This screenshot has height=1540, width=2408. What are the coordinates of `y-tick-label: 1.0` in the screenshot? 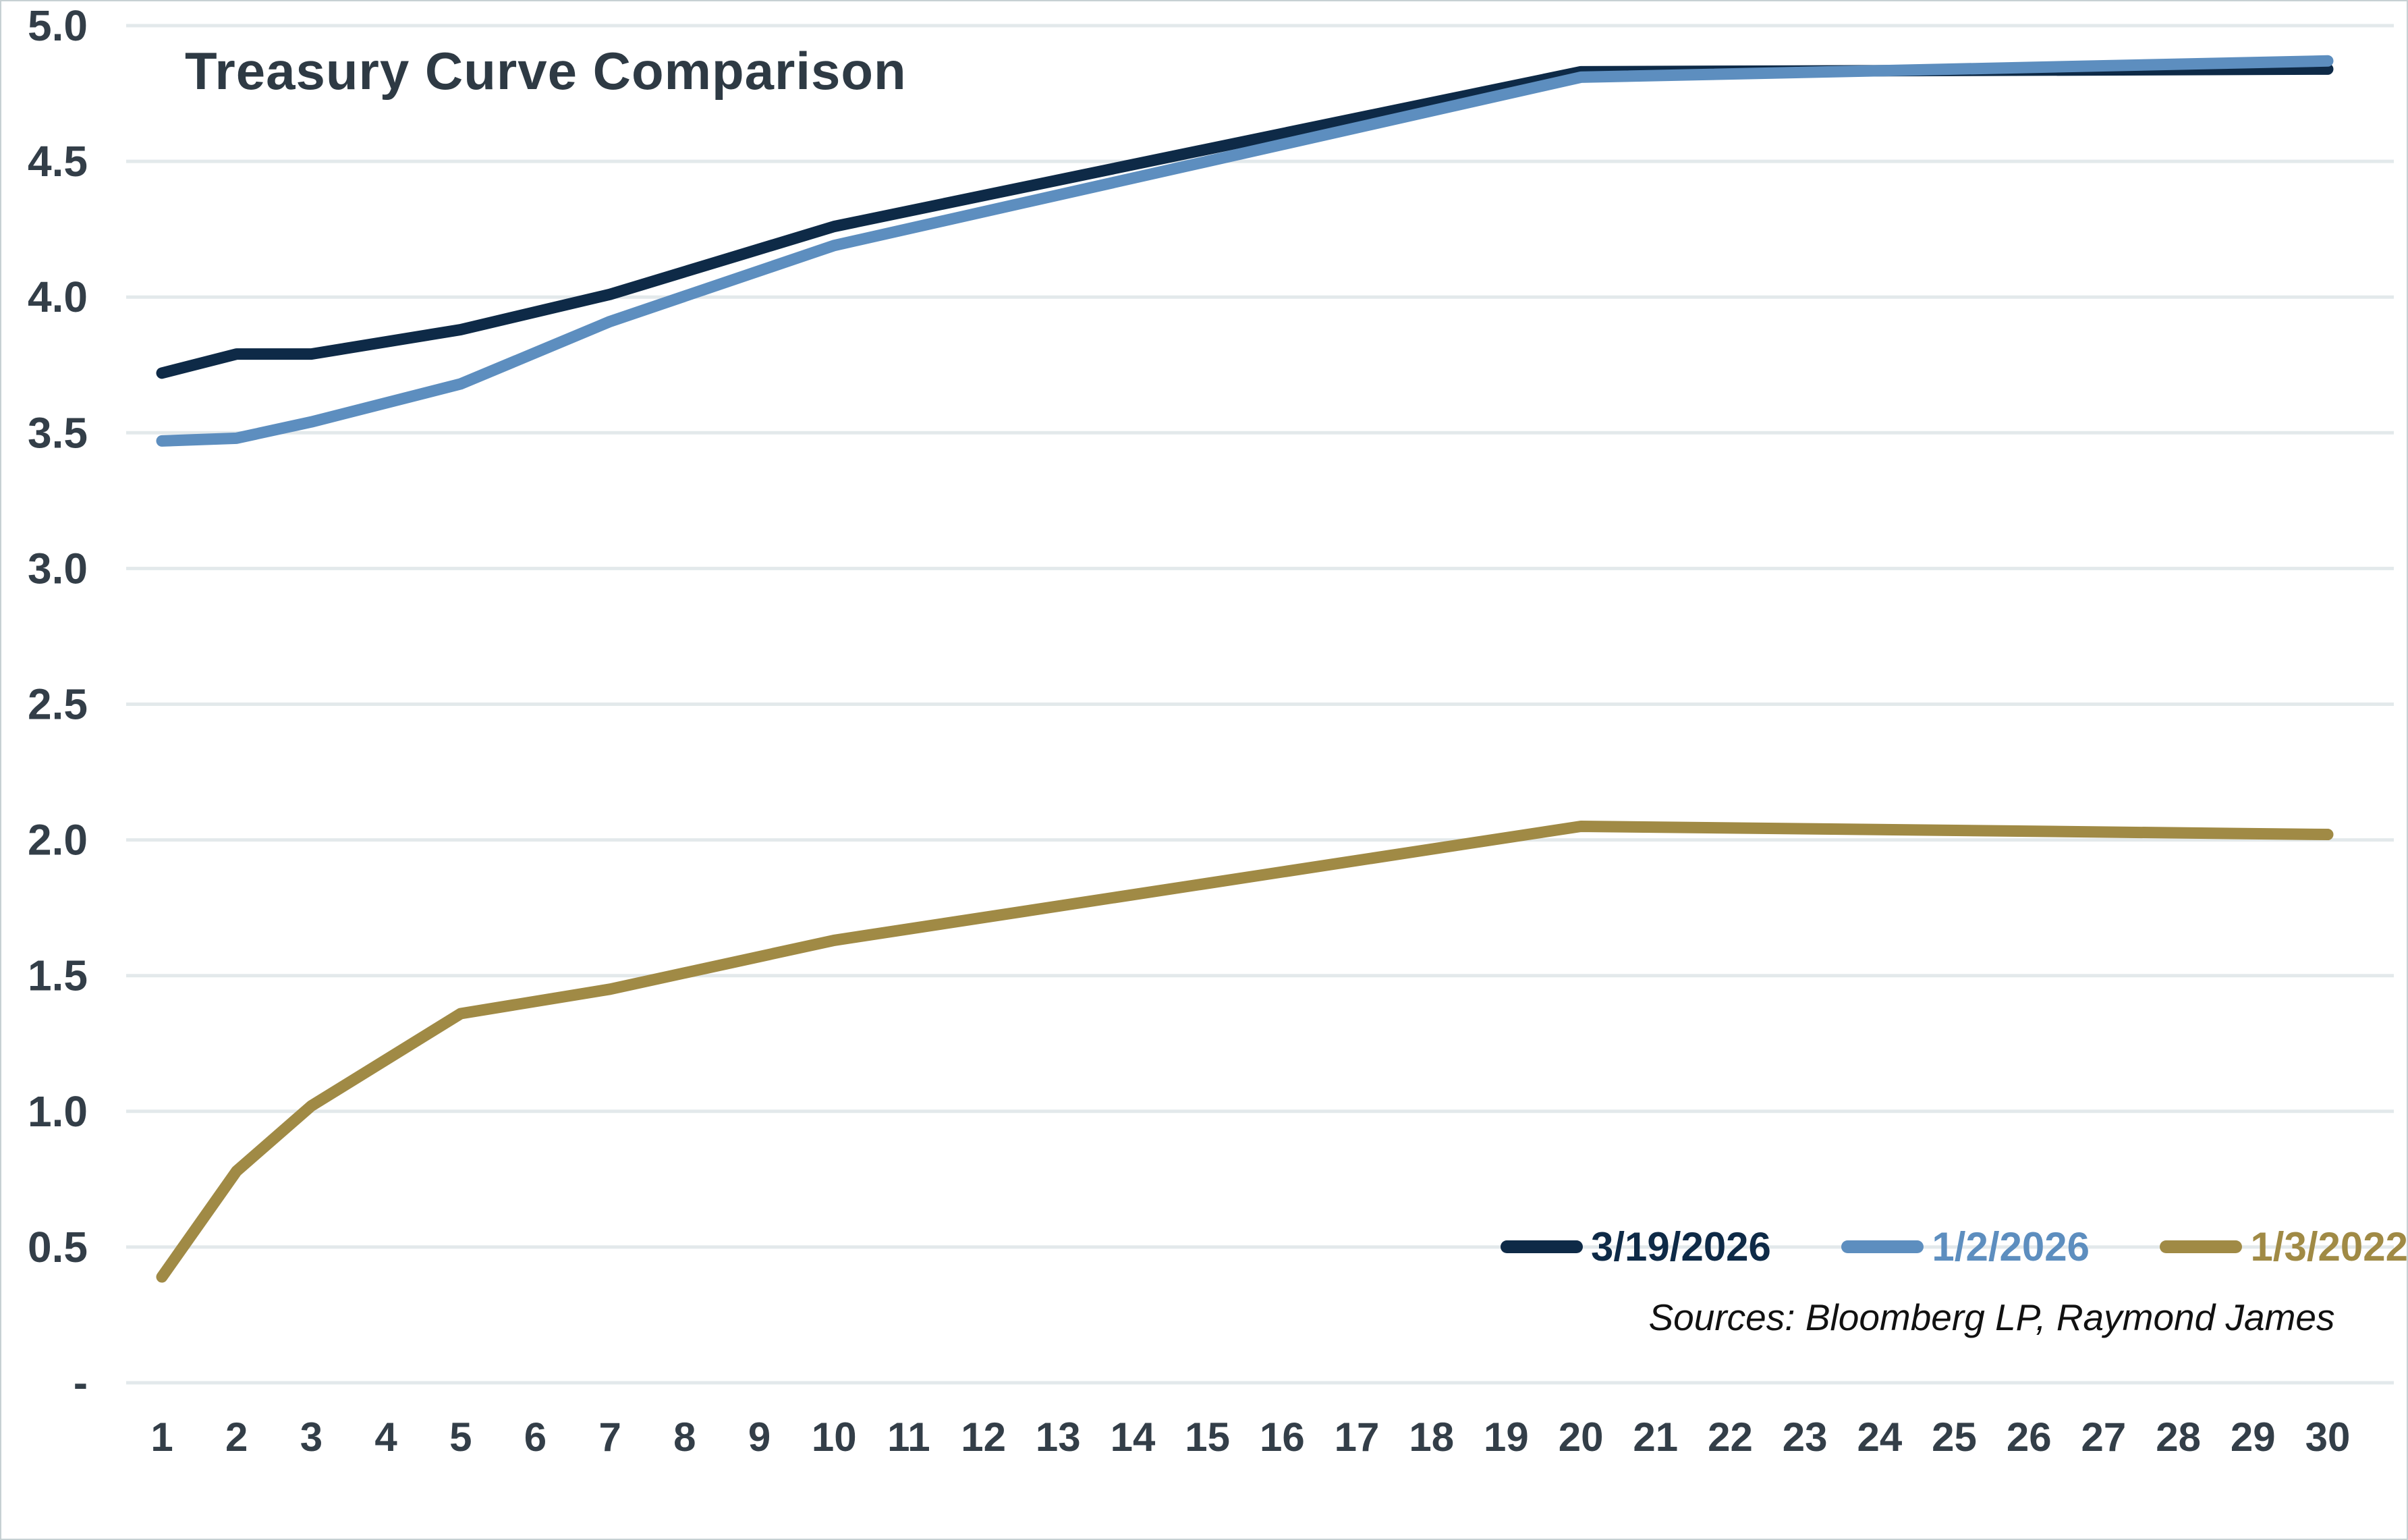 It's located at (58, 1111).